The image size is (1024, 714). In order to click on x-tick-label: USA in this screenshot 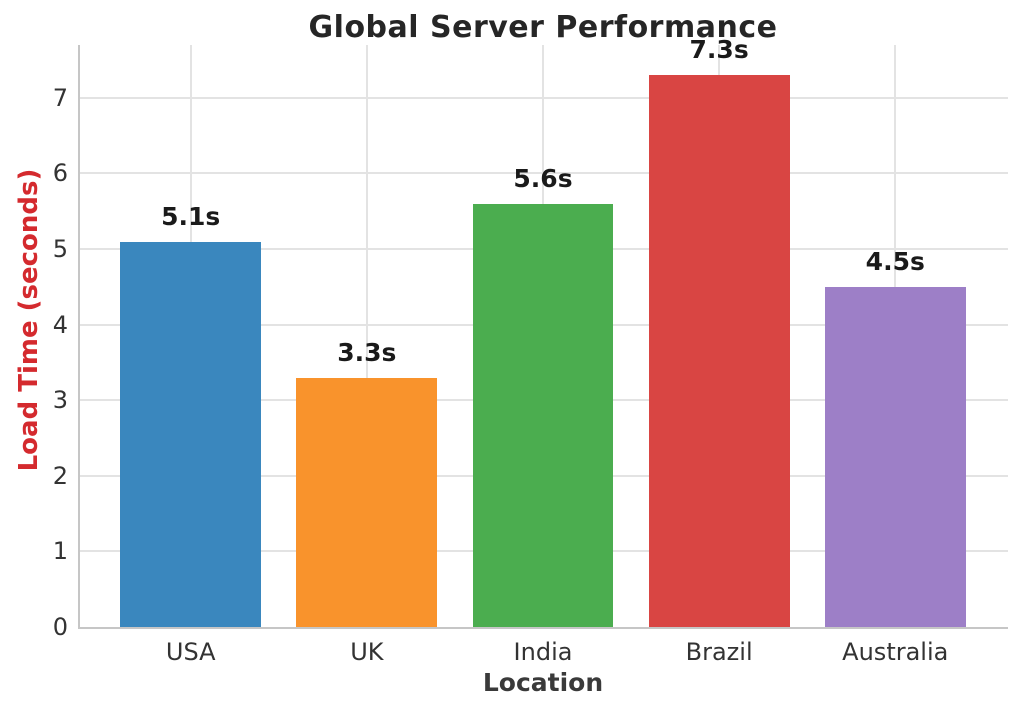, I will do `click(190, 652)`.